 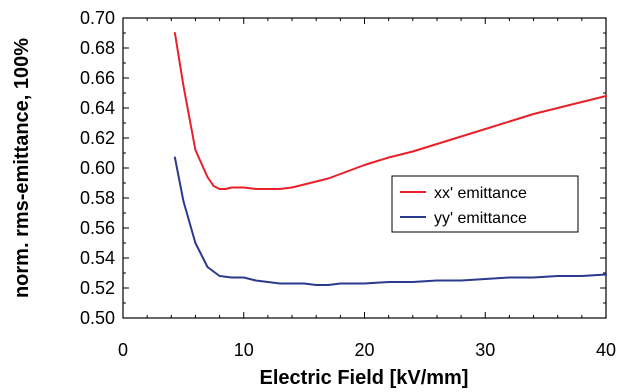 I want to click on x-tick-label: 40, so click(x=606, y=350).